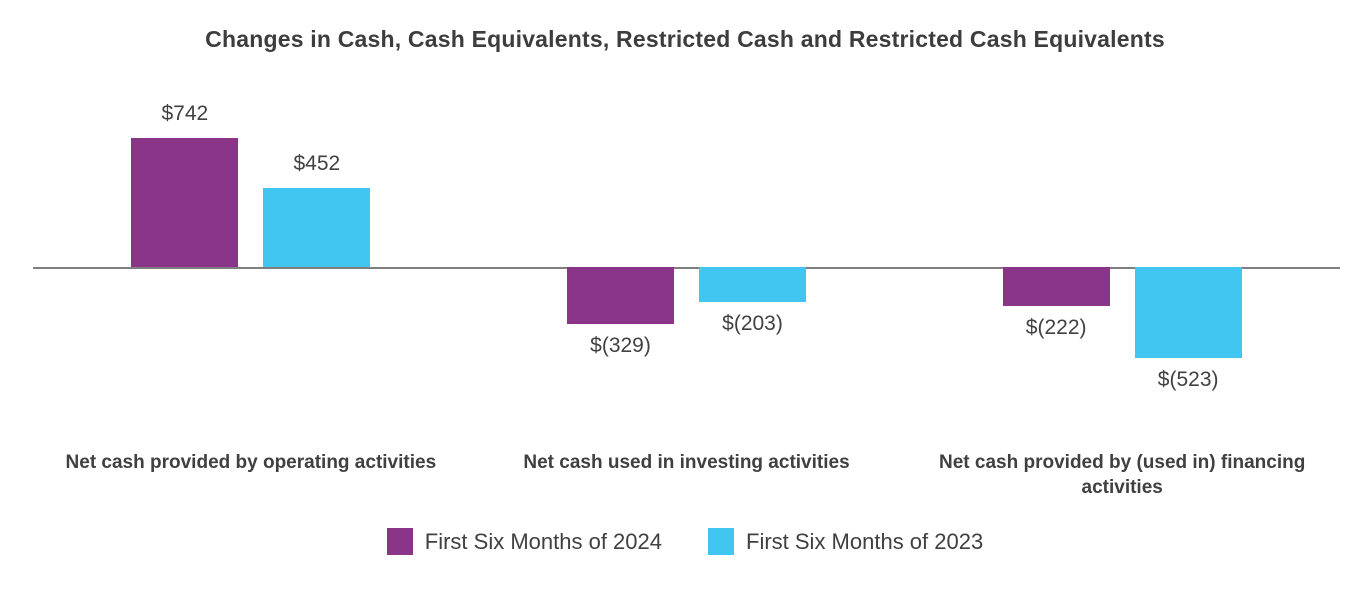 This screenshot has height=600, width=1370. What do you see at coordinates (1188, 379) in the screenshot?
I see `value-label: $(523)` at bounding box center [1188, 379].